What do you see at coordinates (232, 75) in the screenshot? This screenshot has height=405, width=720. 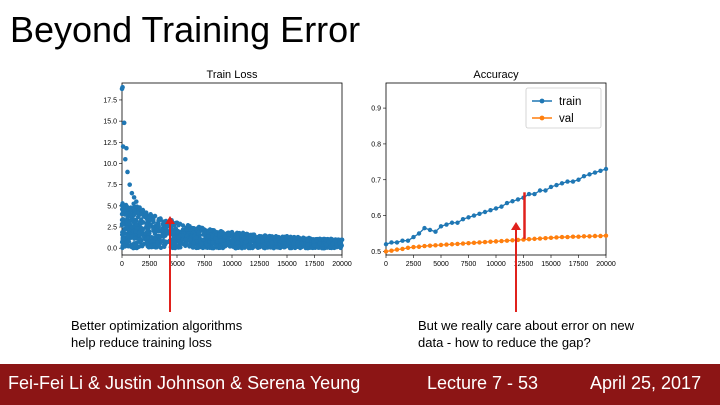 I see `chart-title: Train Loss` at bounding box center [232, 75].